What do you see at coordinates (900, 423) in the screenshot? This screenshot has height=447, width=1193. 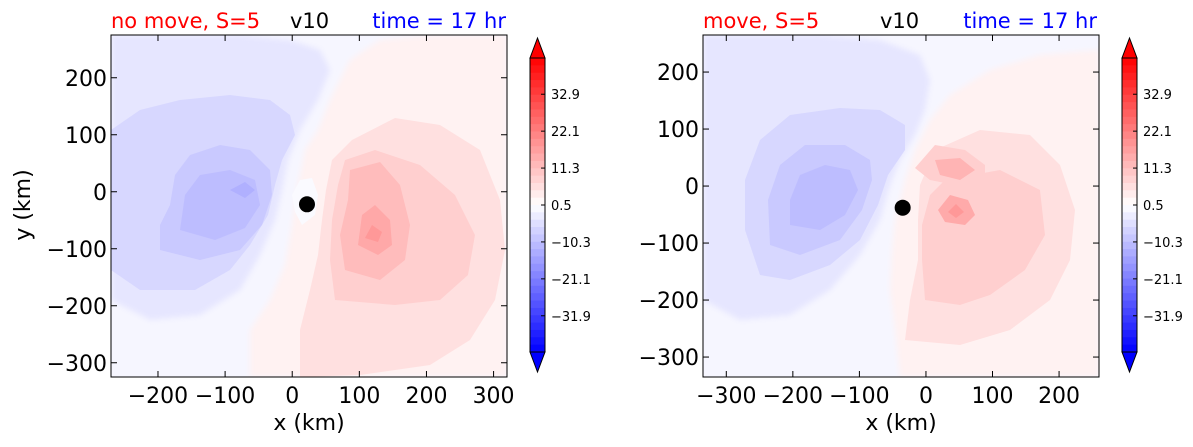 I see `panel-b-xlabel: x (km)` at bounding box center [900, 423].